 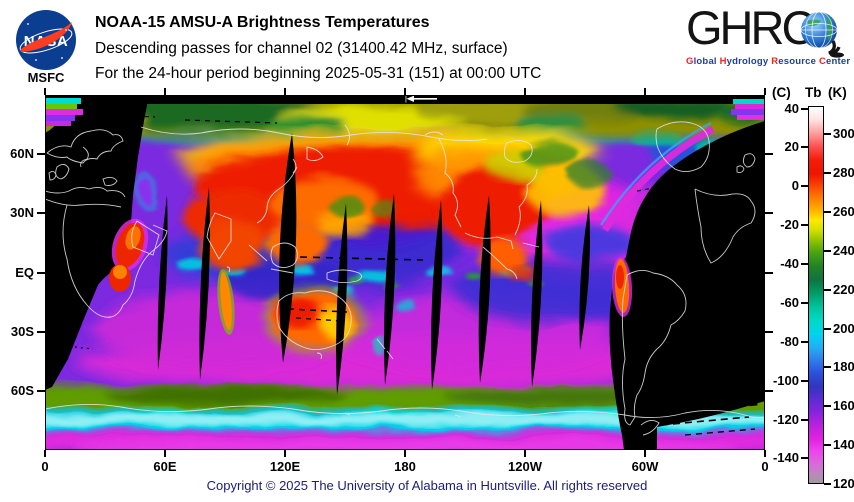 I want to click on lat-tick-label: EQ, so click(x=24, y=272).